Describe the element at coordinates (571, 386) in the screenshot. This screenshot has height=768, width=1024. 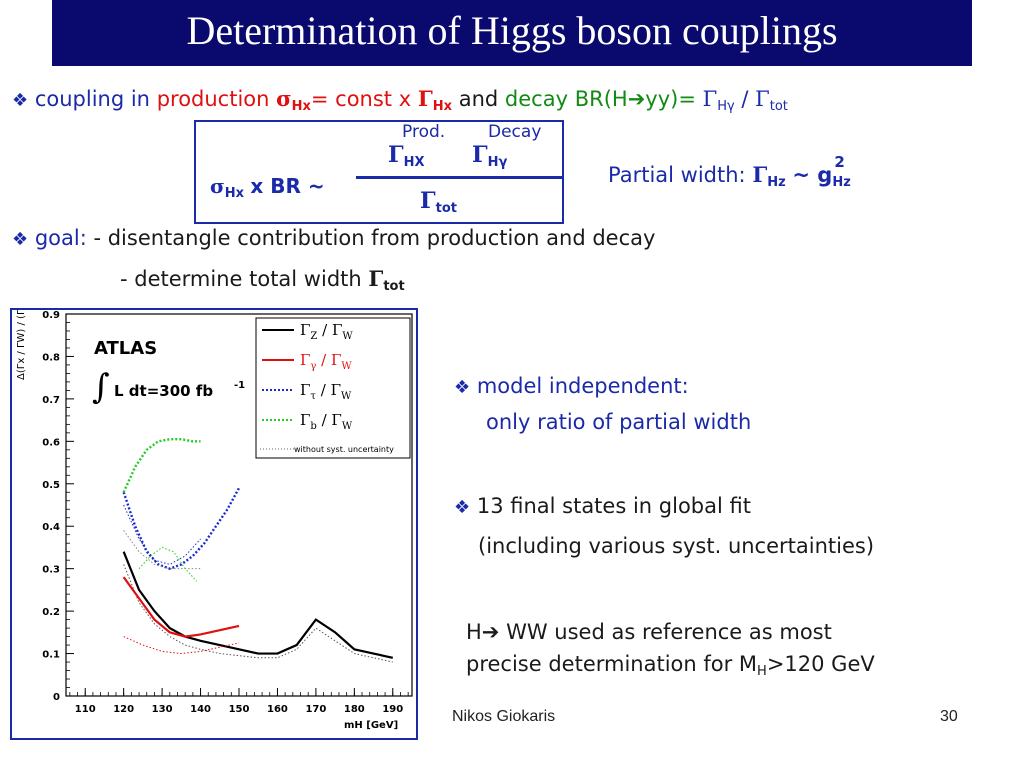
I see `note-model-independent: ❖ model independent:` at that location.